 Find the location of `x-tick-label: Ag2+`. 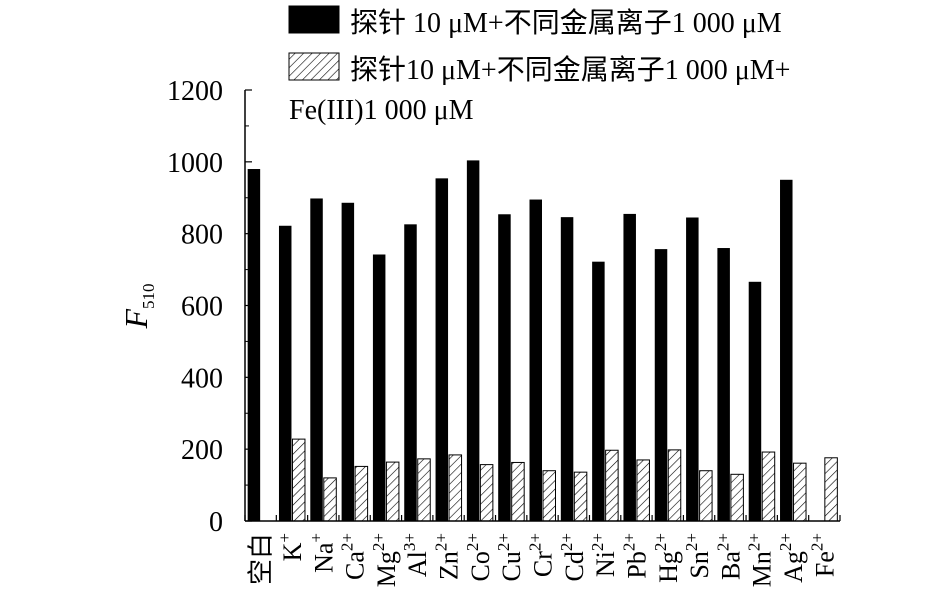

x-tick-label: Ag2+ is located at coordinates (792, 558).